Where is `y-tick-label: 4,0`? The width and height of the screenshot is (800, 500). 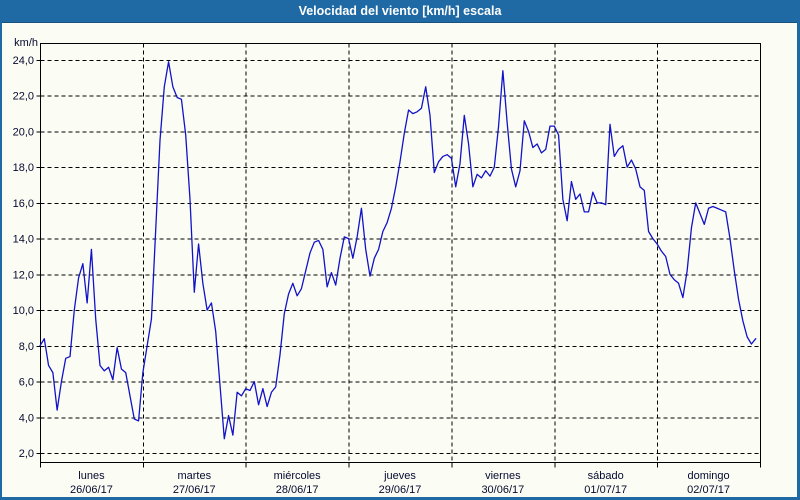 y-tick-label: 4,0 is located at coordinates (26, 418).